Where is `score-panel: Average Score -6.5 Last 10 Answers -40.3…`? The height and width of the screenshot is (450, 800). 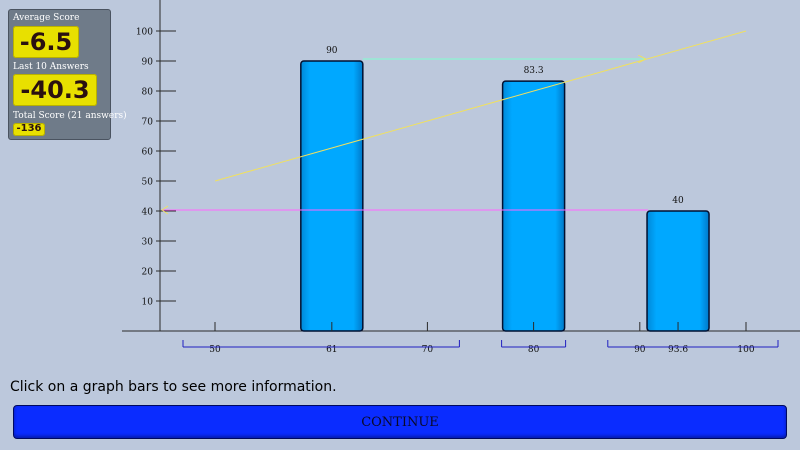 score-panel: Average Score -6.5 Last 10 Answers -40.3… is located at coordinates (67, 74).